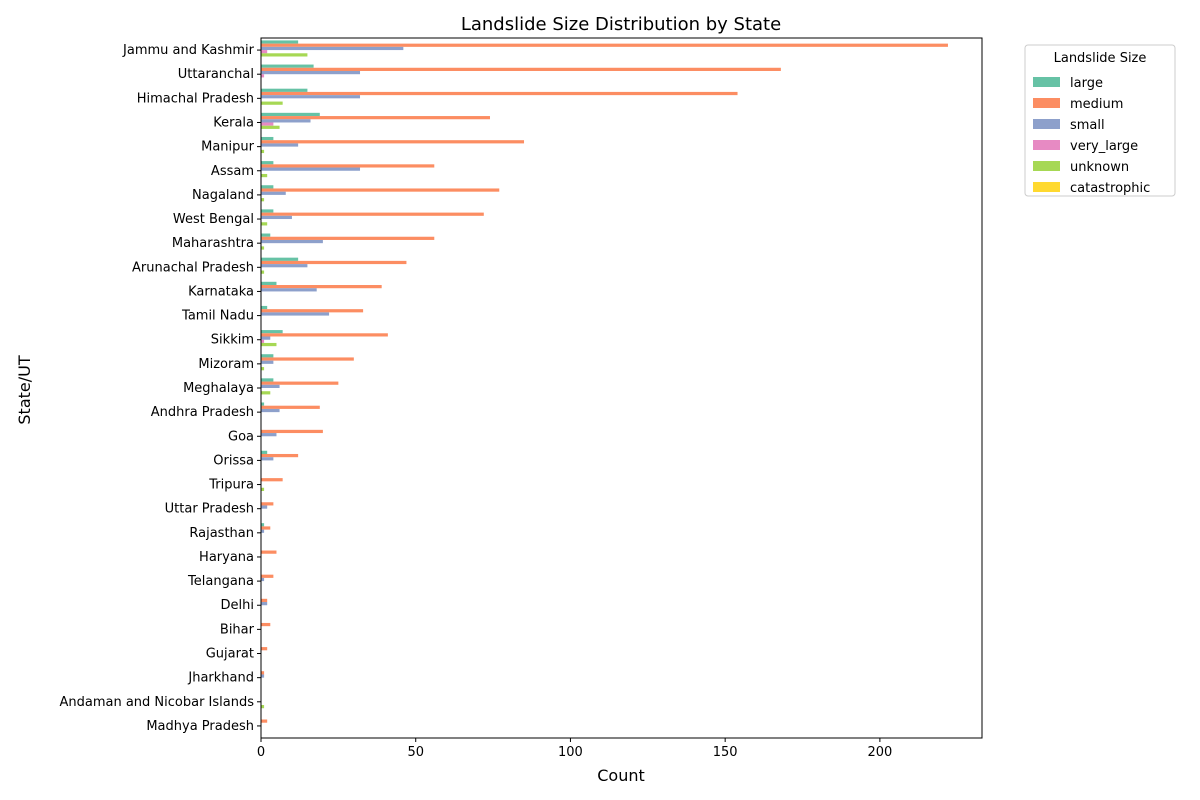 The image size is (1200, 800). I want to click on y-tick-label: Karnataka, so click(221, 291).